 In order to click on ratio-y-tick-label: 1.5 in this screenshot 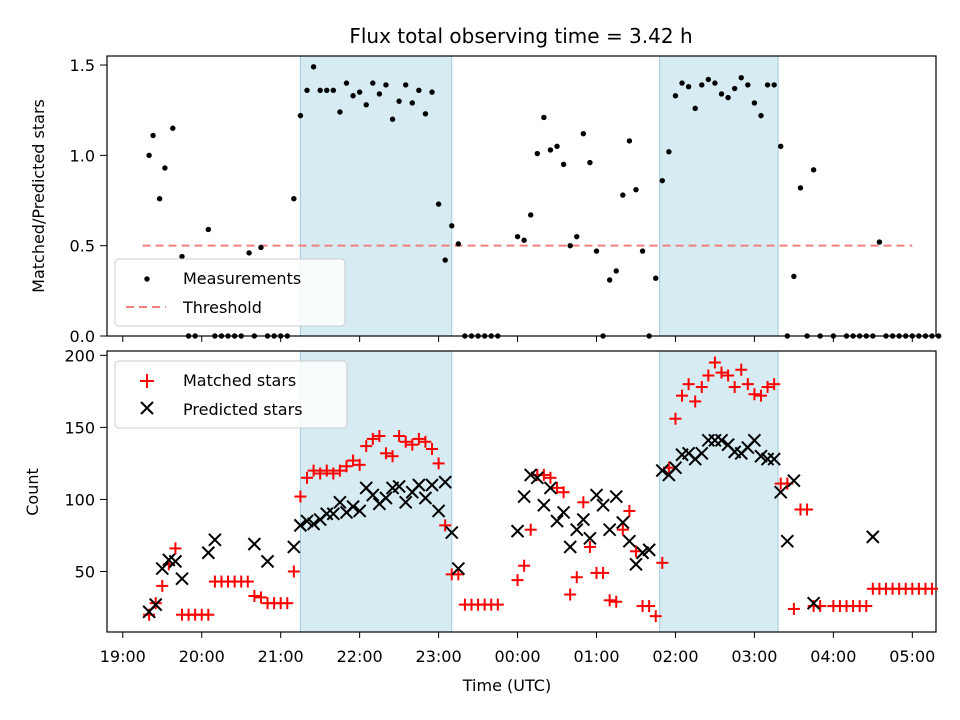, I will do `click(82, 65)`.